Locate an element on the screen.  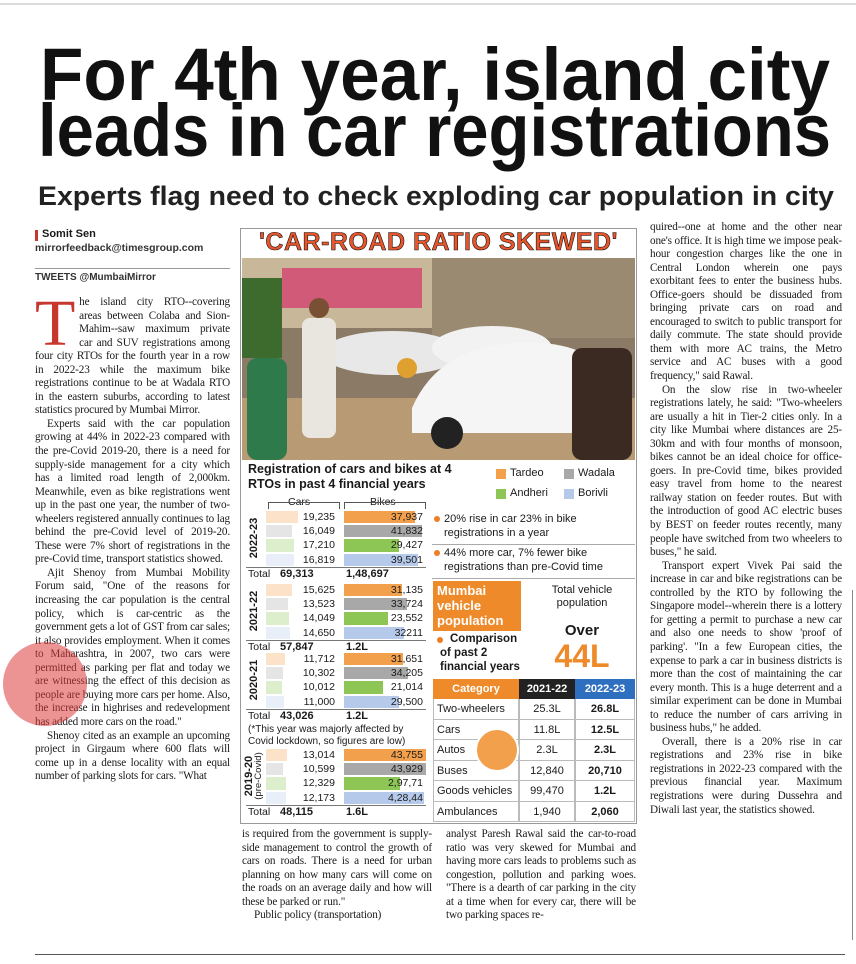
total-bikes: 1,48,697 is located at coordinates (367, 573).